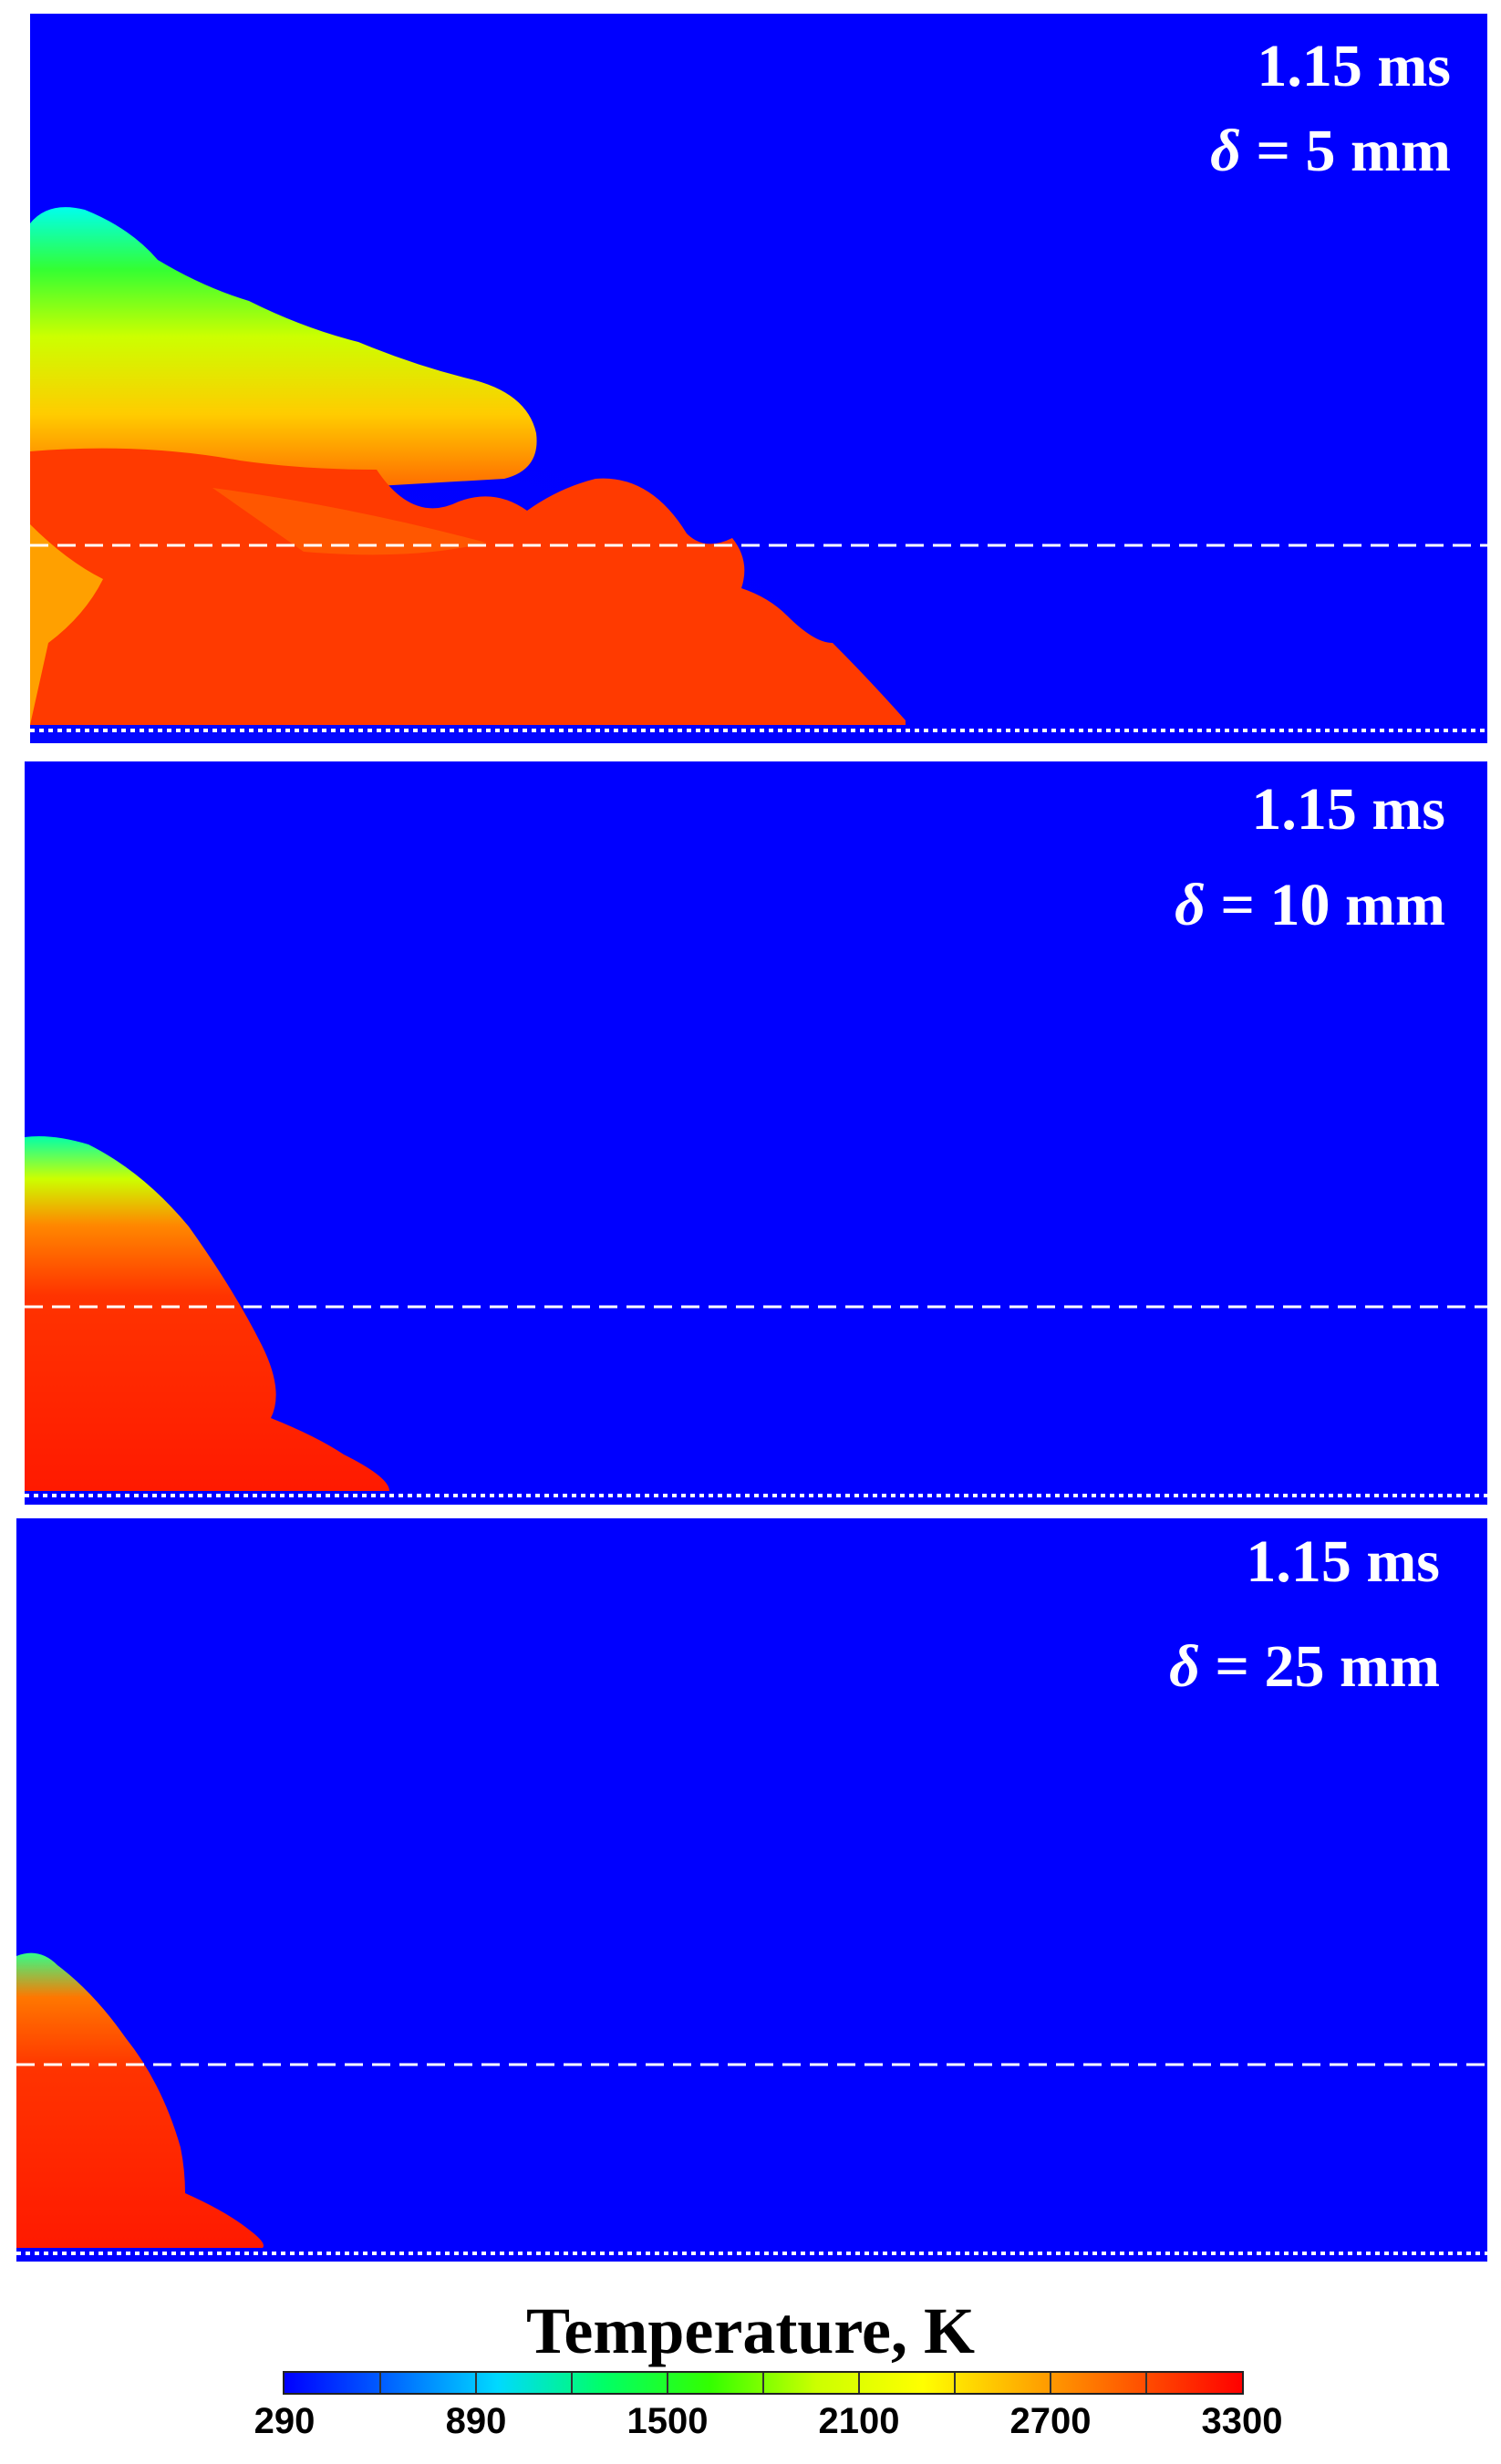 The height and width of the screenshot is (2464, 1501). I want to click on legend-title: Temperature, K, so click(750, 2331).